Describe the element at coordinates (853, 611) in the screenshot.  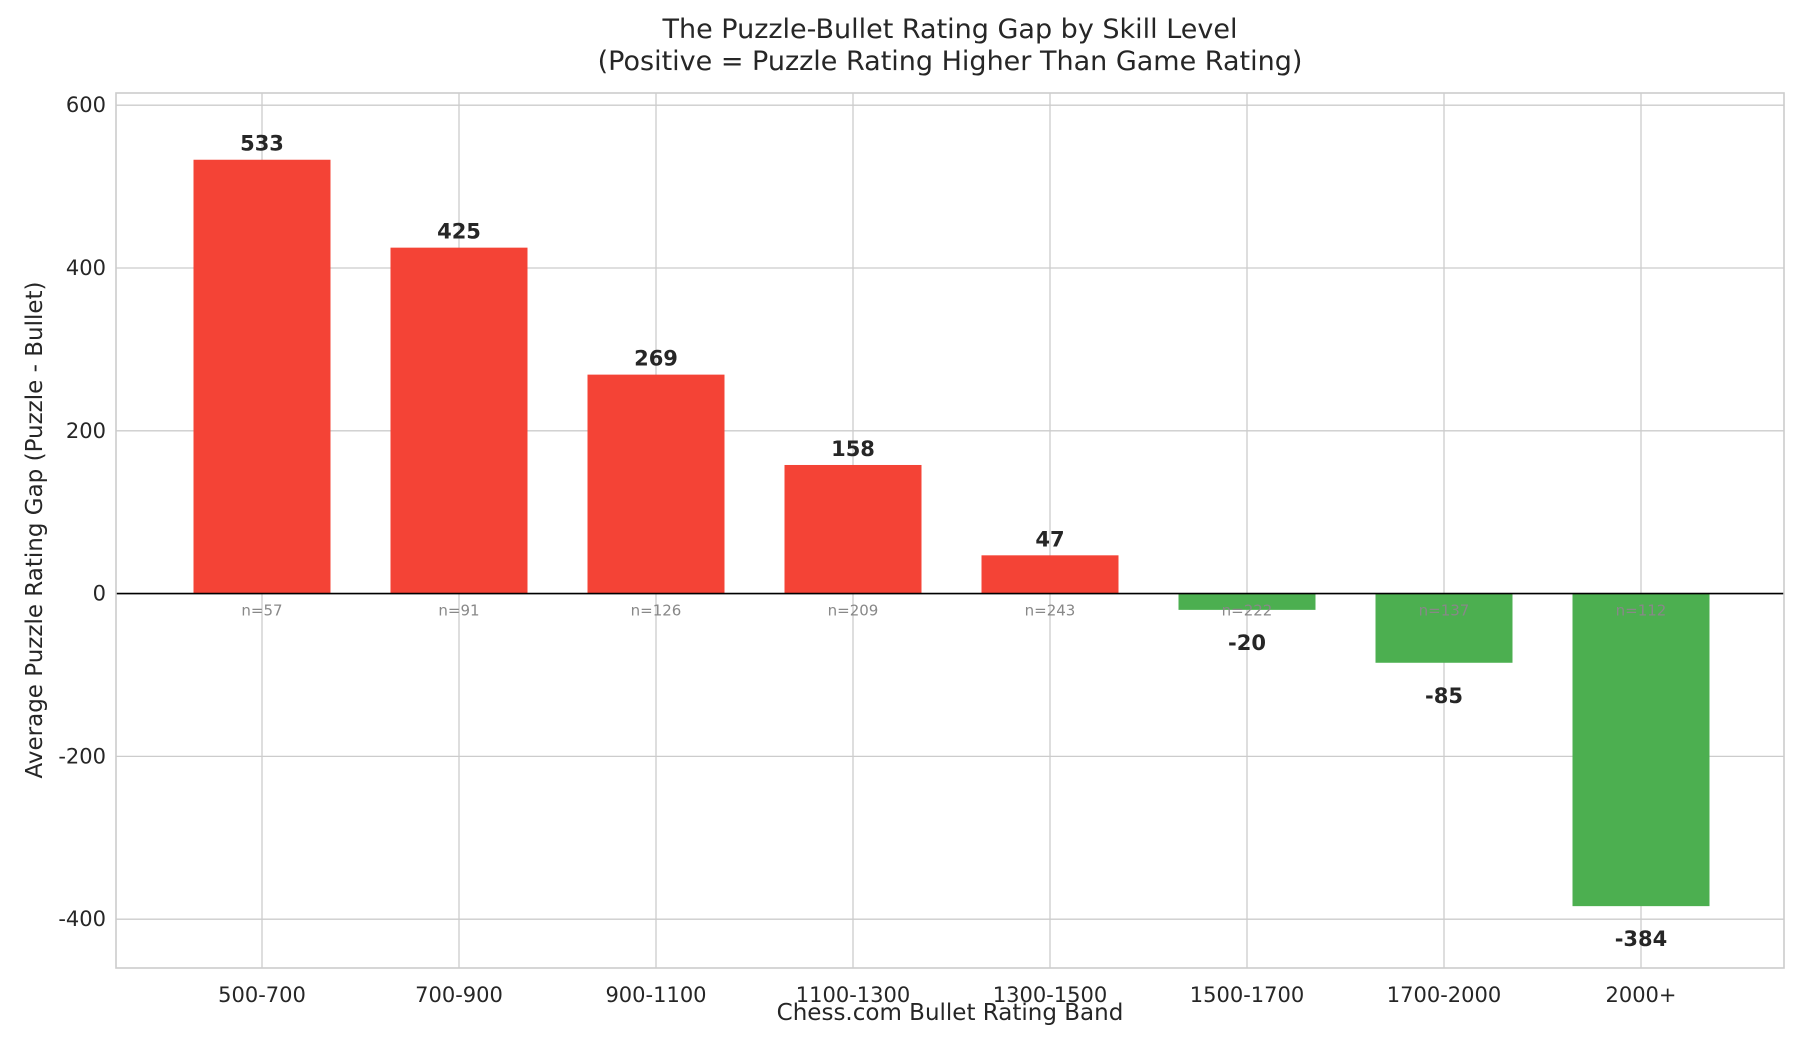
I see `sample-size-label: n=209` at that location.